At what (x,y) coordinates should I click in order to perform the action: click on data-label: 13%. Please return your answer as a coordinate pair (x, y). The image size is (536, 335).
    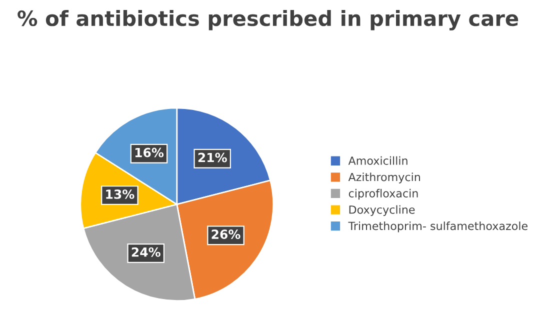
    Looking at the image, I should click on (120, 194).